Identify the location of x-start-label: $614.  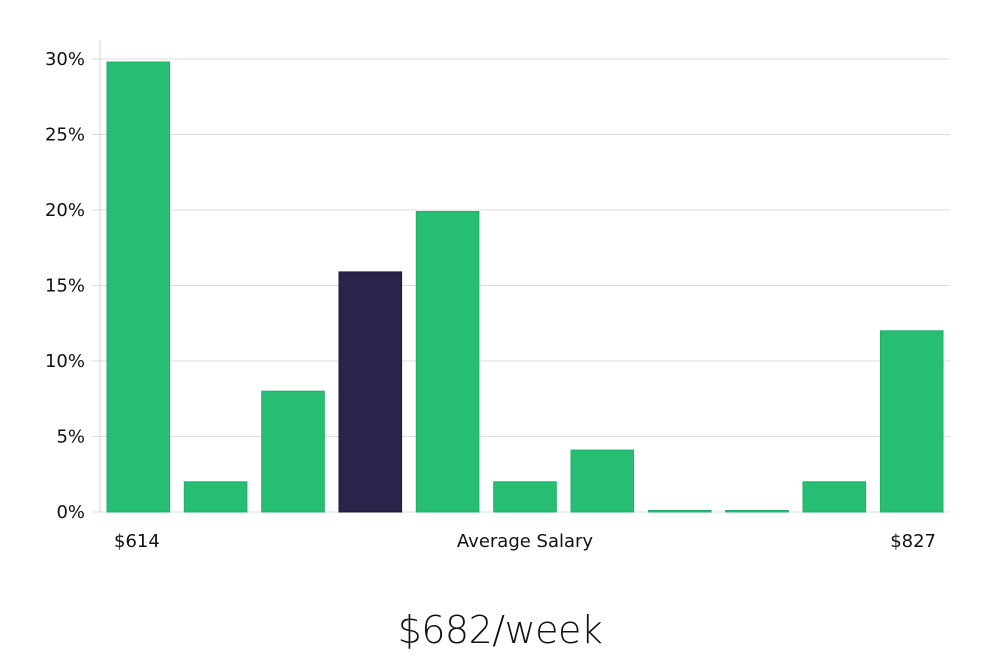
(137, 541).